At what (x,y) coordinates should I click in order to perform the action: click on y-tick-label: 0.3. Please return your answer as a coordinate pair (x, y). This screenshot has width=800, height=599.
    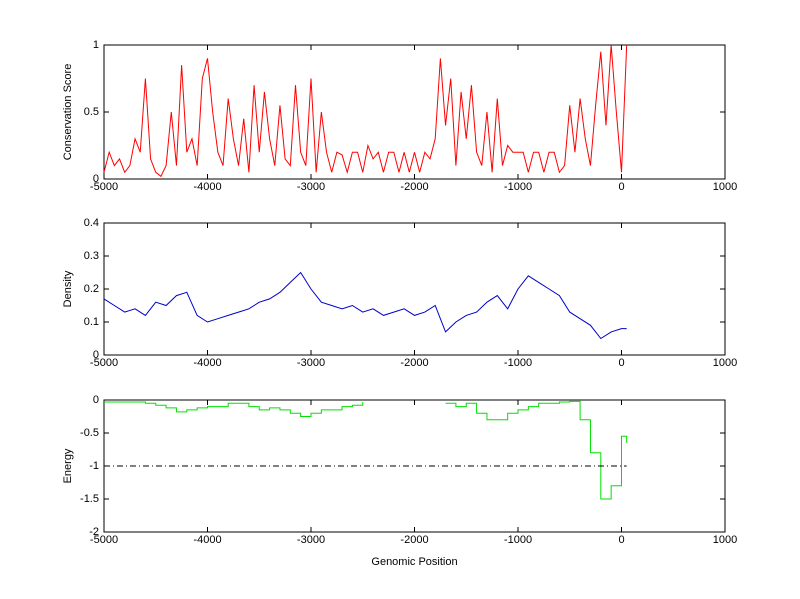
    Looking at the image, I should click on (91, 256).